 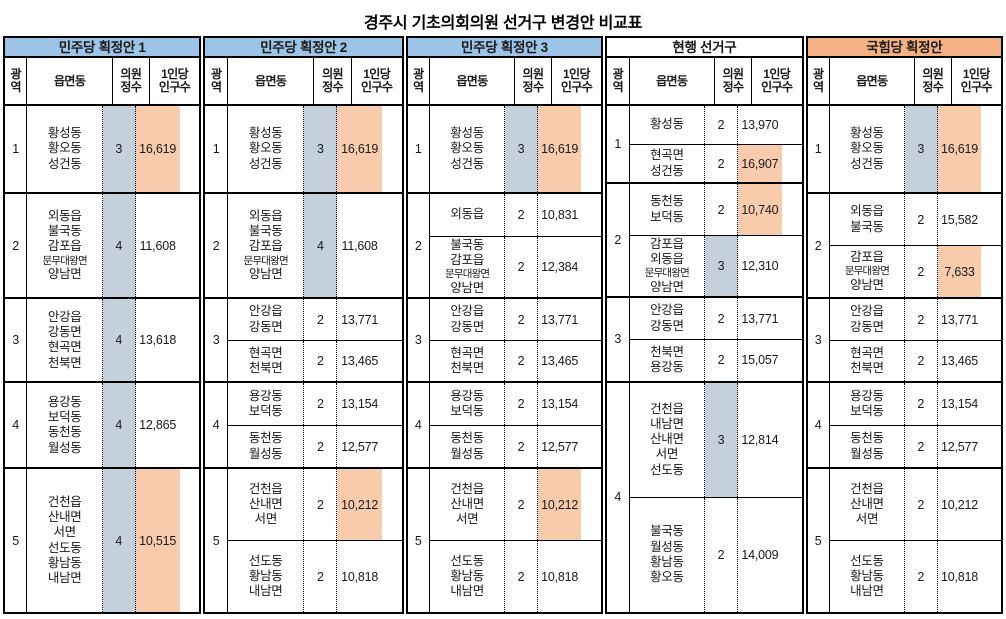 What do you see at coordinates (303, 82) in the screenshot?
I see `column-header-row: 광 역 읍면동 의원 정수 1인당 인구수` at bounding box center [303, 82].